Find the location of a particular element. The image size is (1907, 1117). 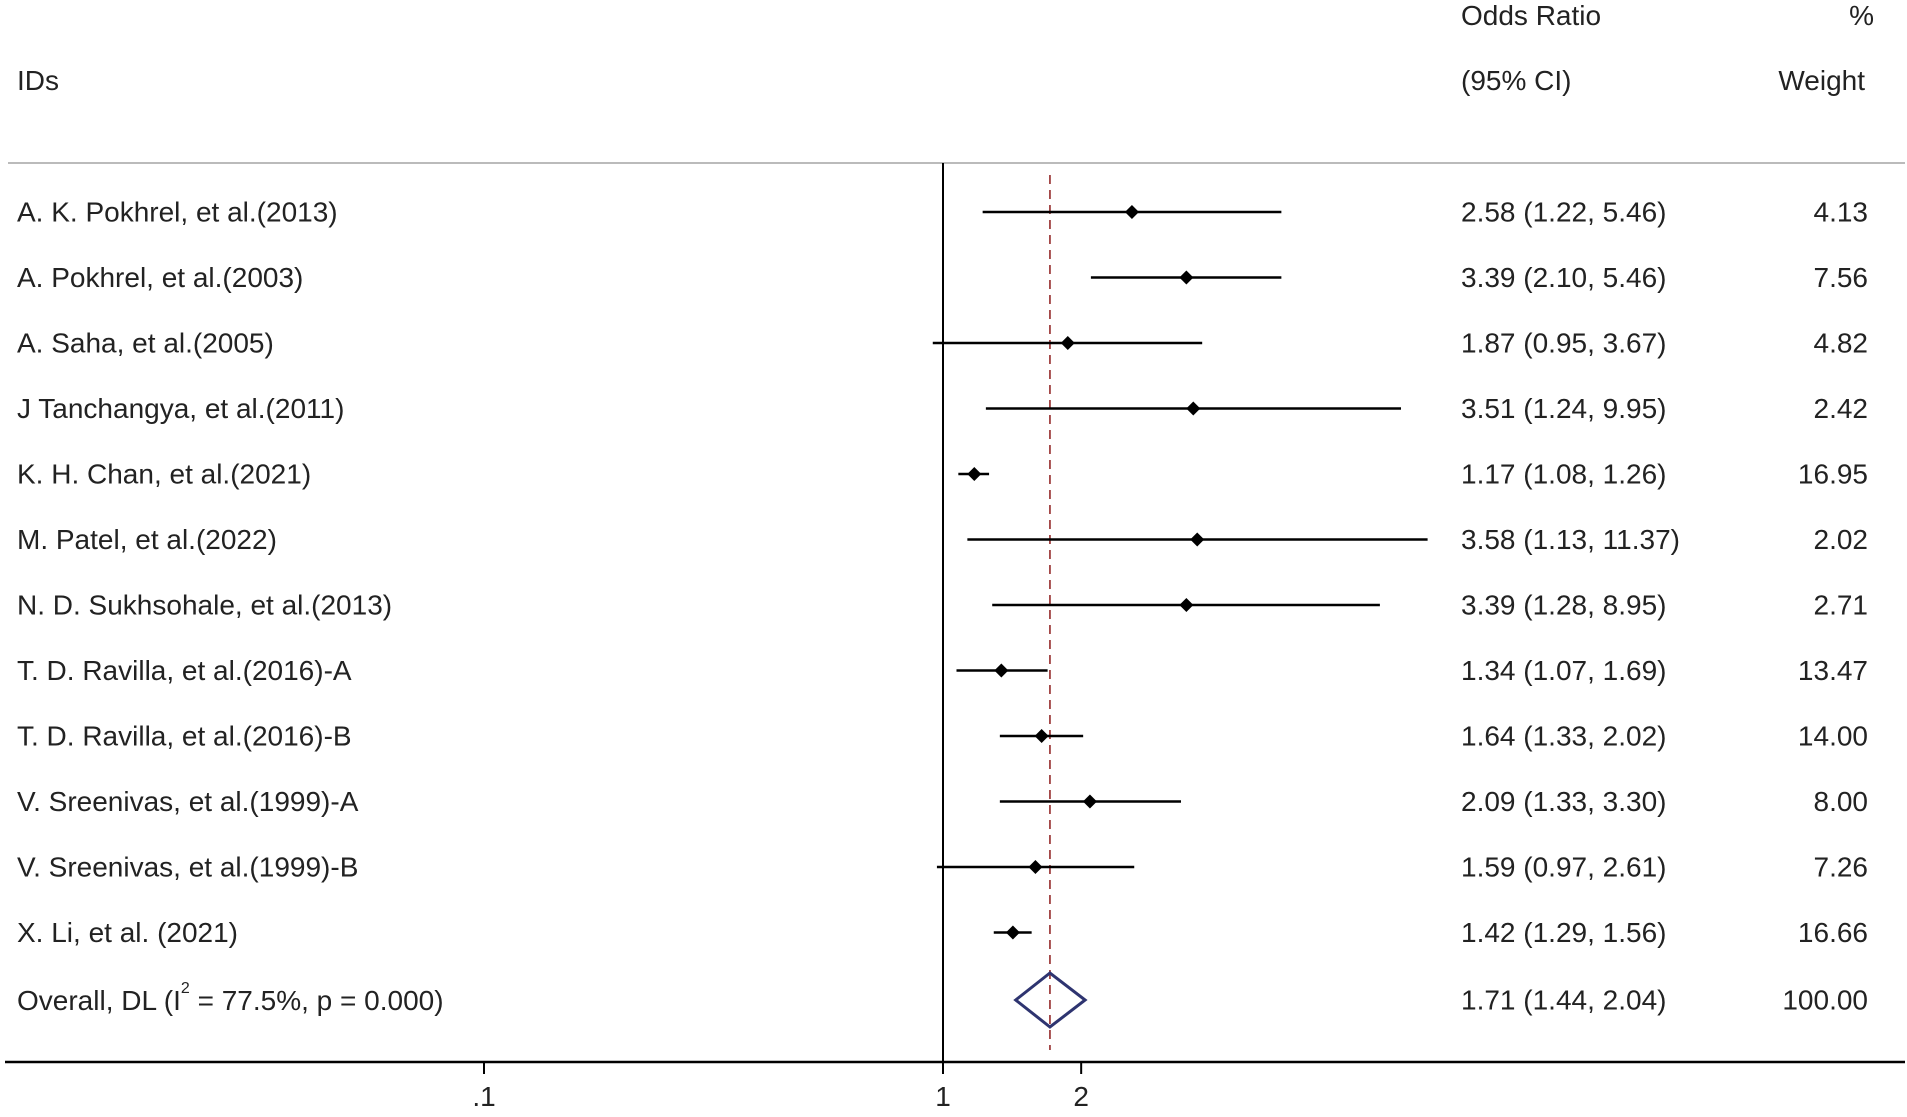

ci-text: 1.87 (0.95, 3.67) is located at coordinates (1563, 343).